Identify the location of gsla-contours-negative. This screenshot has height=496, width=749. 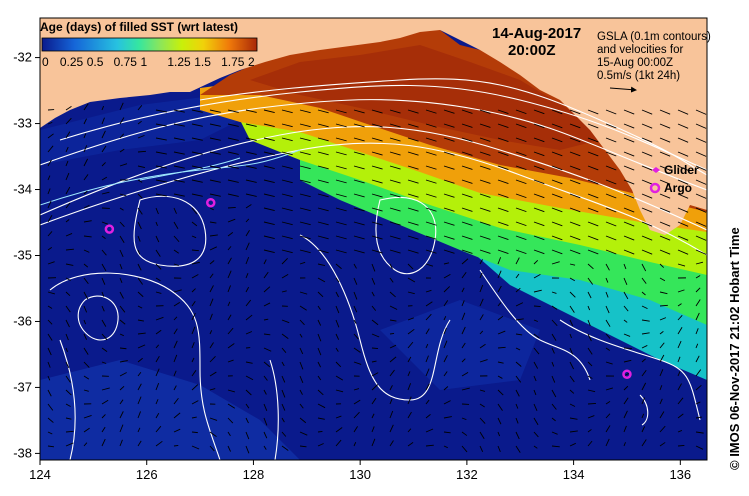
(170, 177).